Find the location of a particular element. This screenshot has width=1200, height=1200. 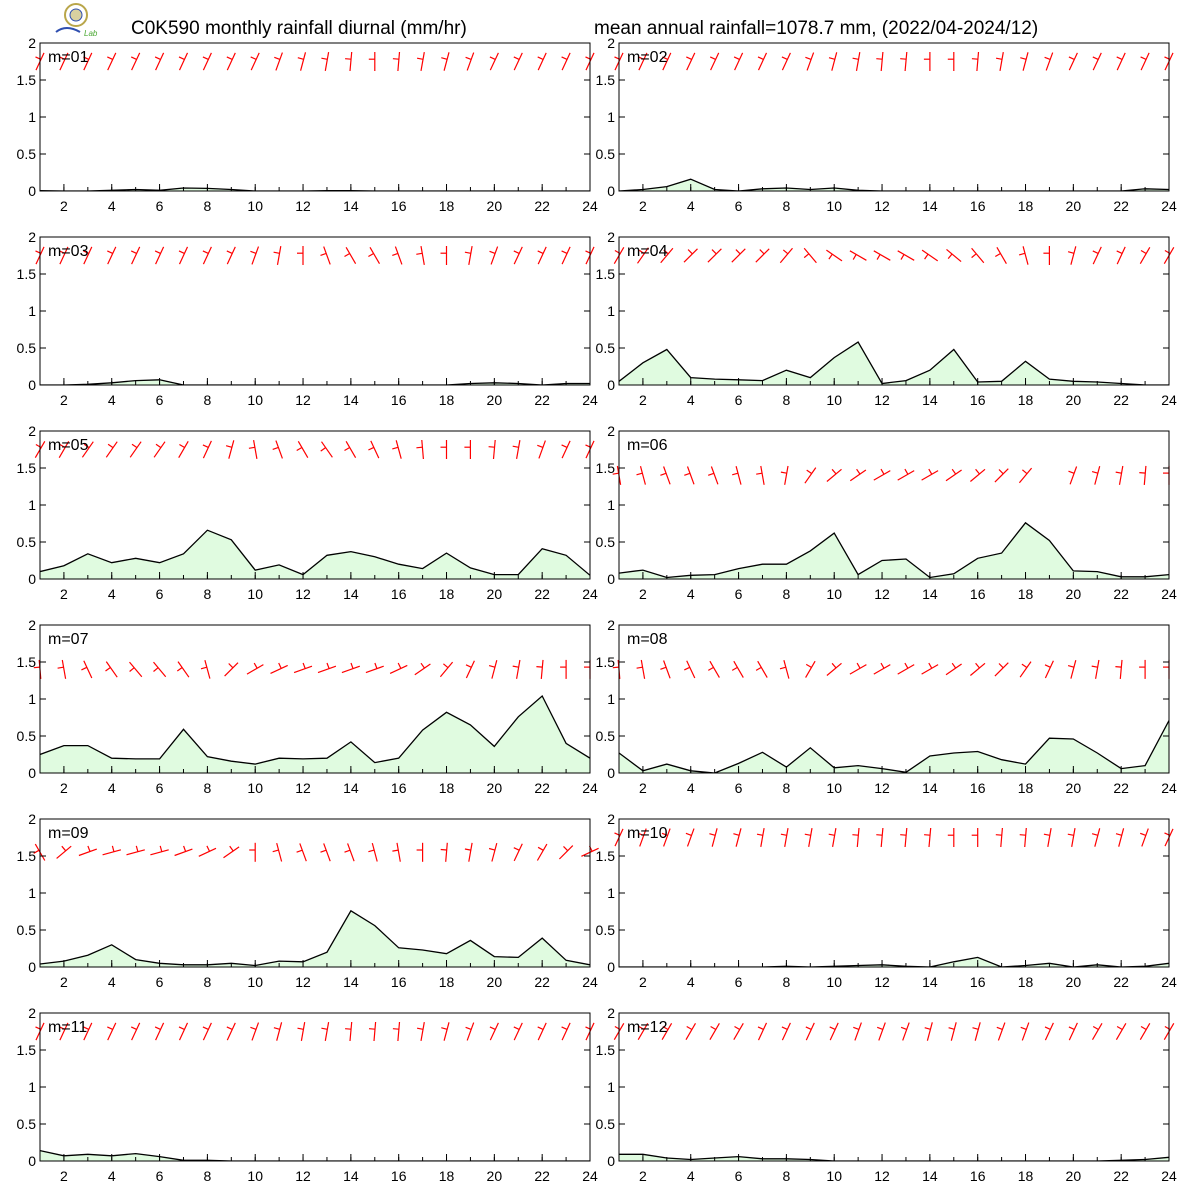

panel-frame is located at coordinates (894, 893).